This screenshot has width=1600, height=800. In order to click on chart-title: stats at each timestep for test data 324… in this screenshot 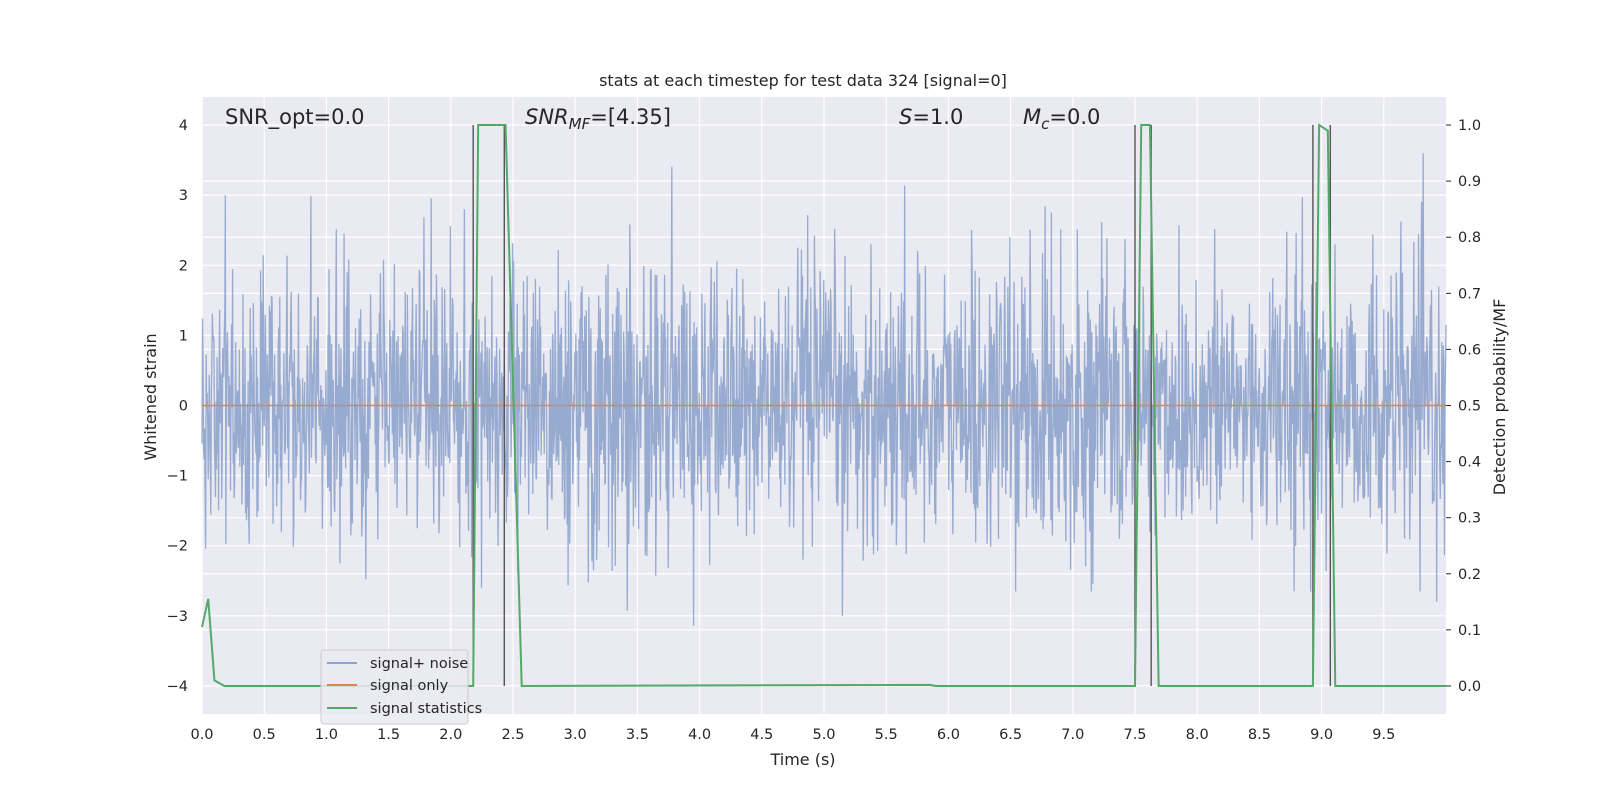, I will do `click(803, 80)`.